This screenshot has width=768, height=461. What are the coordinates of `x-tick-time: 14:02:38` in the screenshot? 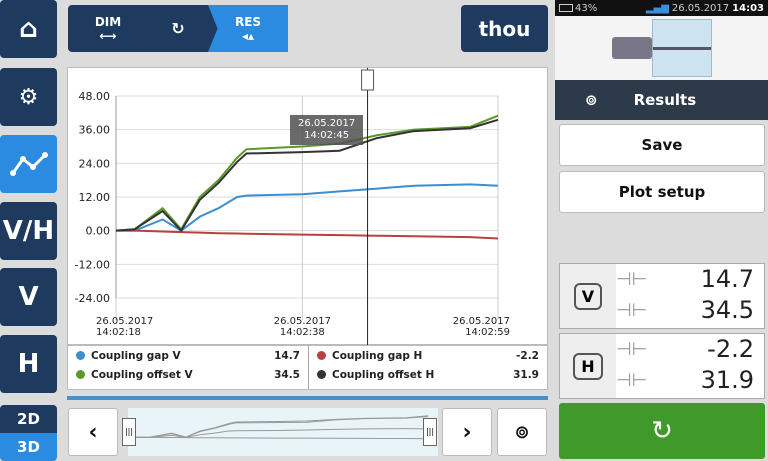 It's located at (302, 332).